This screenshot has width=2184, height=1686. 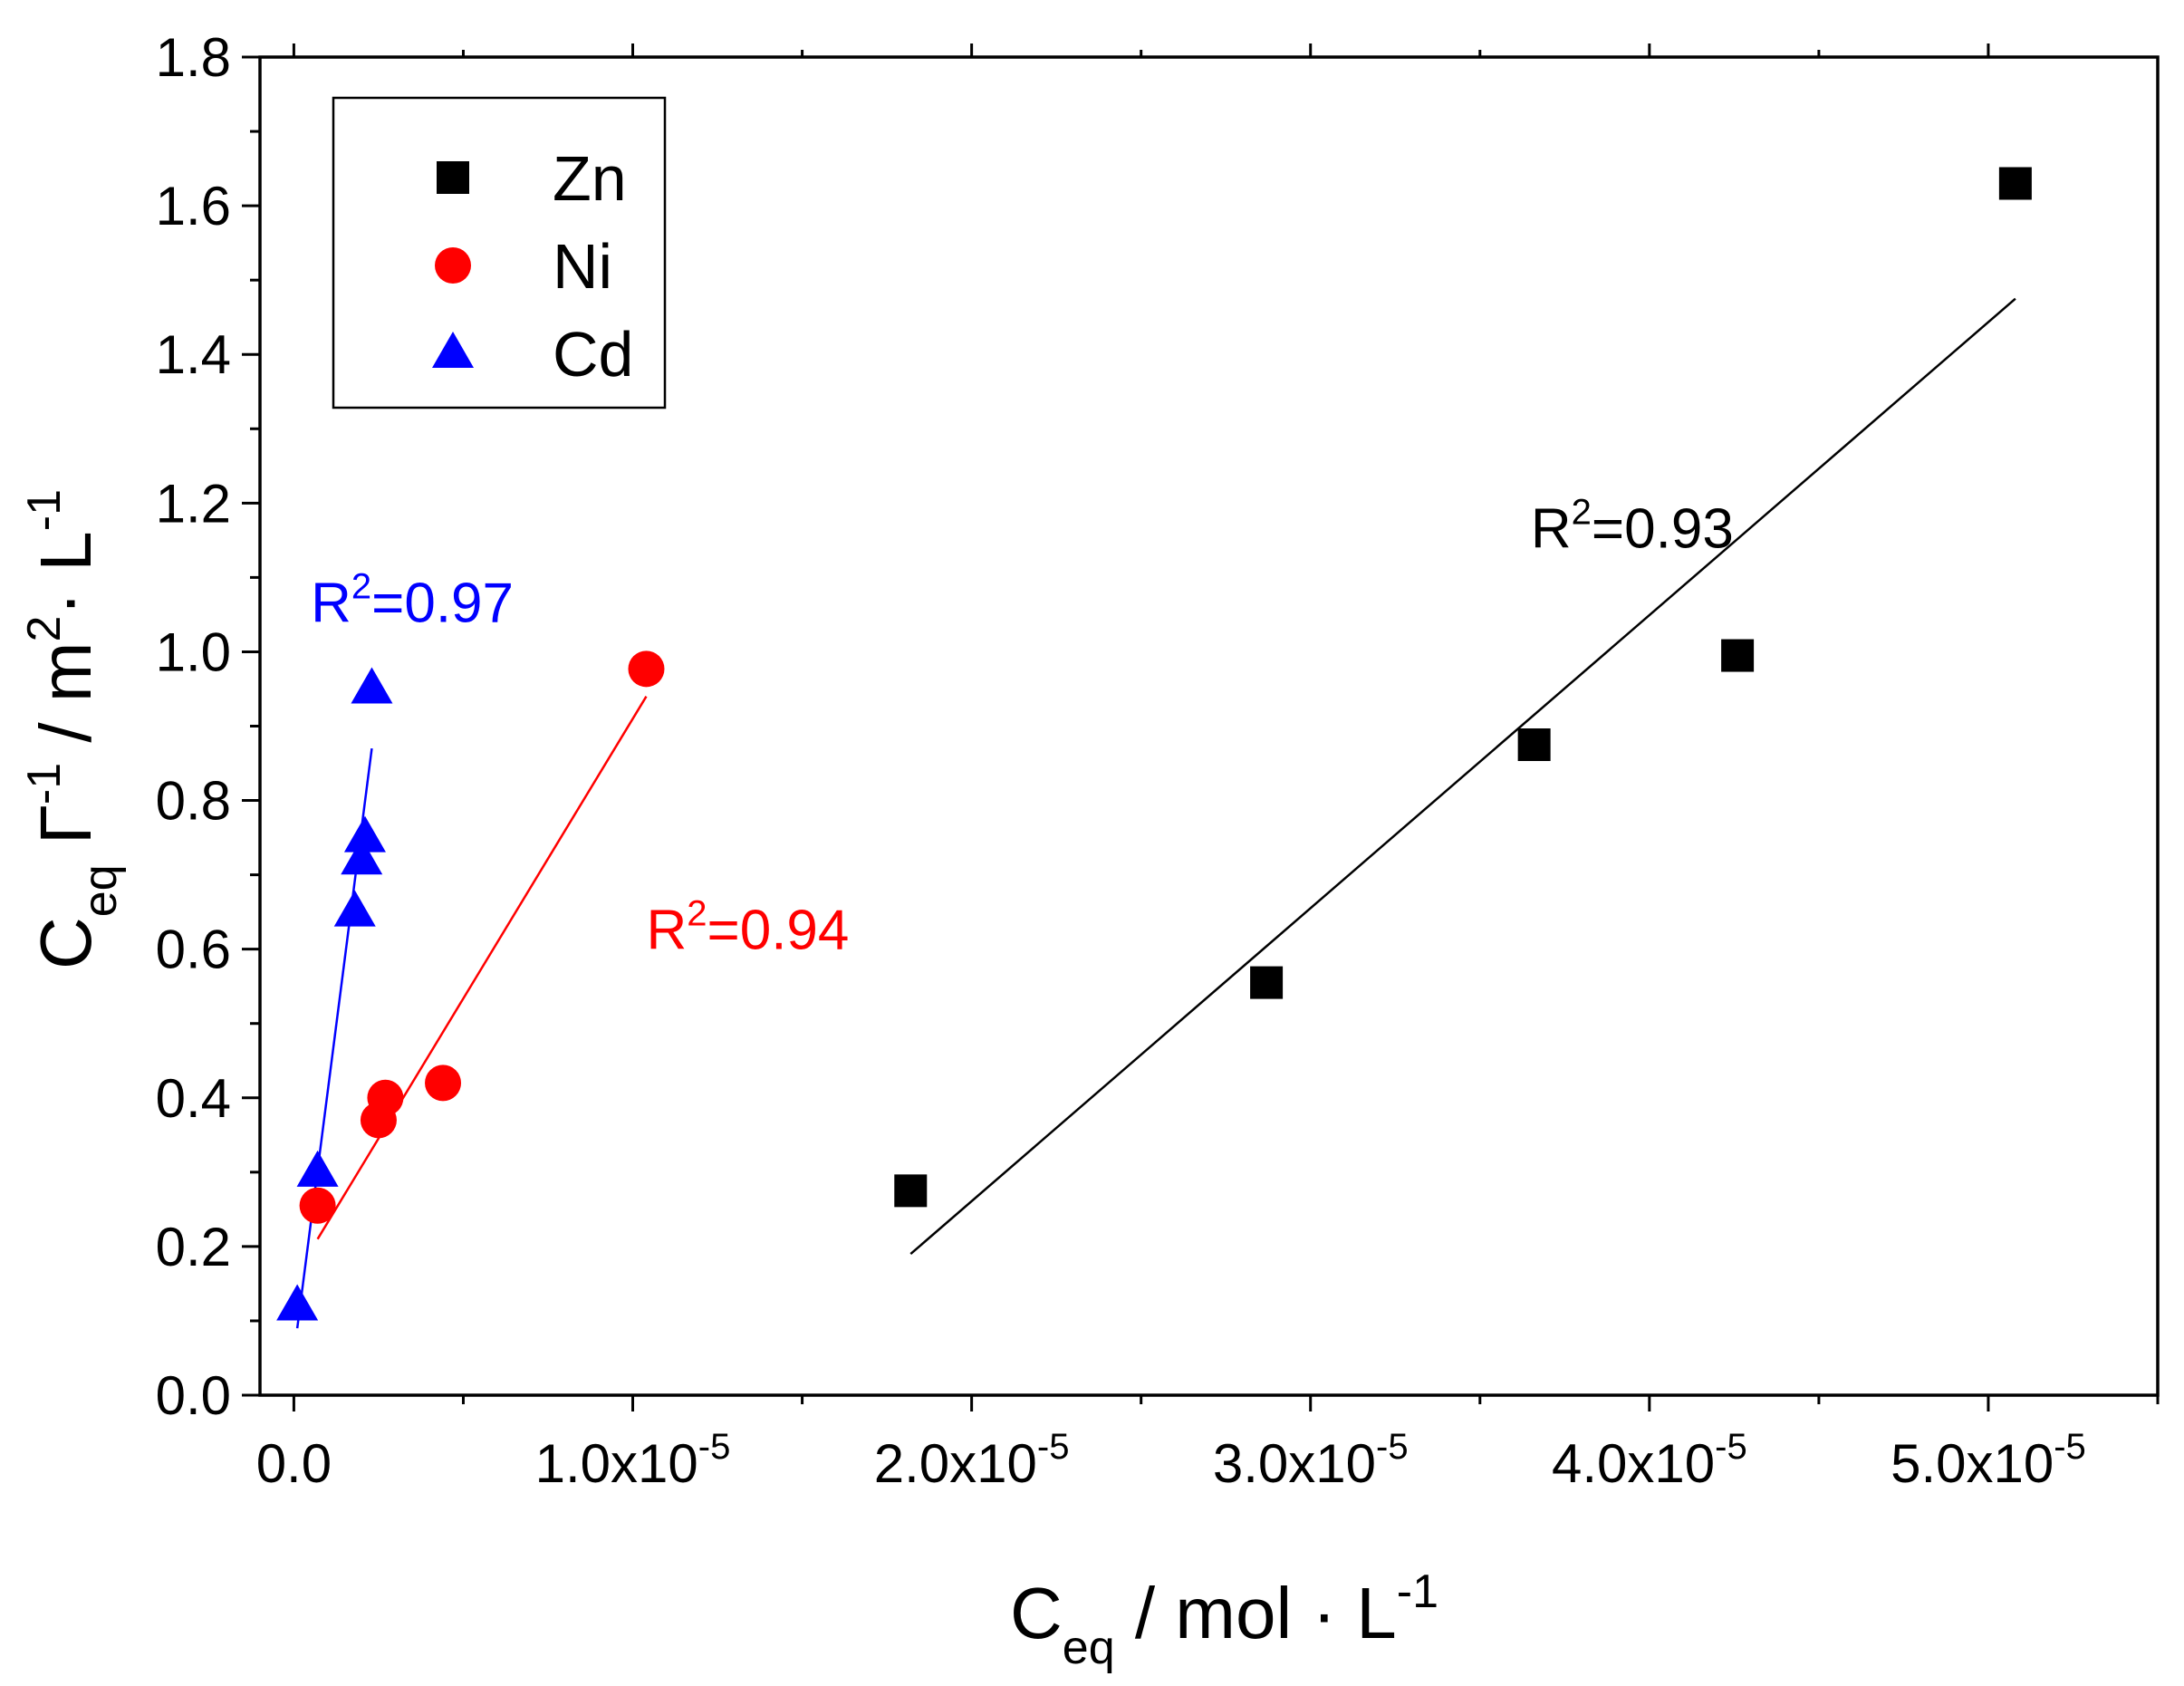 I want to click on x-tick-label: 5.0x10⁻⁵, so click(x=1988, y=1460).